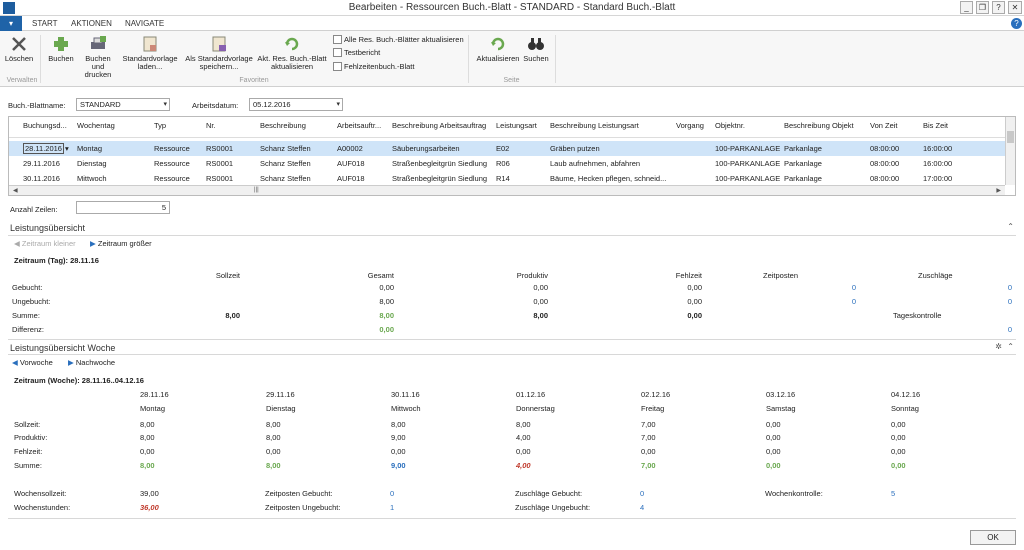 The height and width of the screenshot is (550, 1024). What do you see at coordinates (373, 66) in the screenshot?
I see `fehlzeiten-button: Fehlzeitenbuch.-Blatt` at bounding box center [373, 66].